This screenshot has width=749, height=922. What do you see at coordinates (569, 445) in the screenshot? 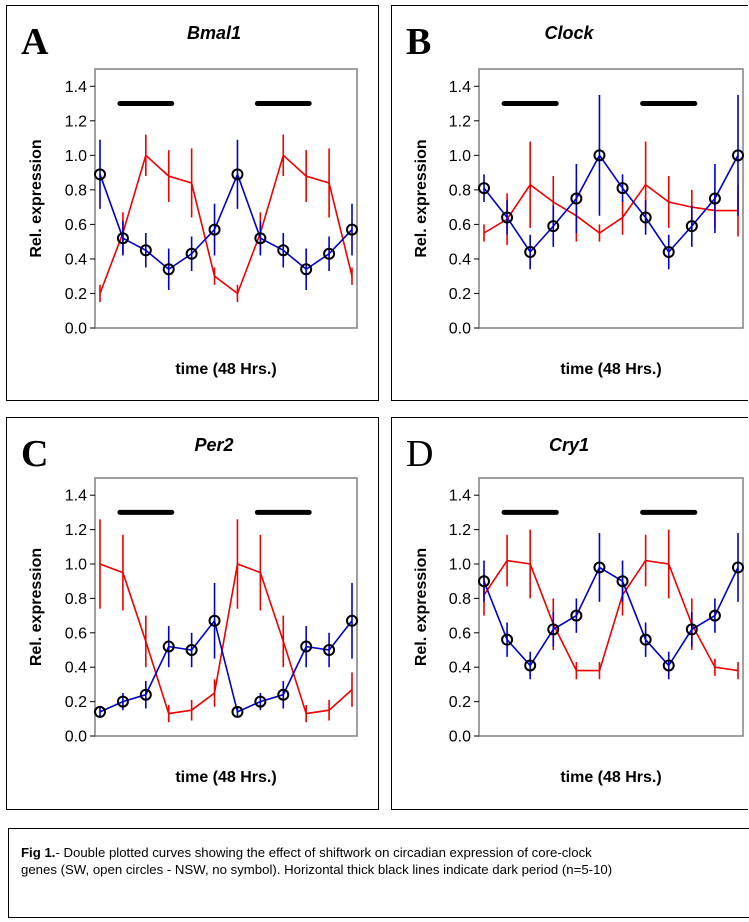
I see `chart-title: Cry1` at bounding box center [569, 445].